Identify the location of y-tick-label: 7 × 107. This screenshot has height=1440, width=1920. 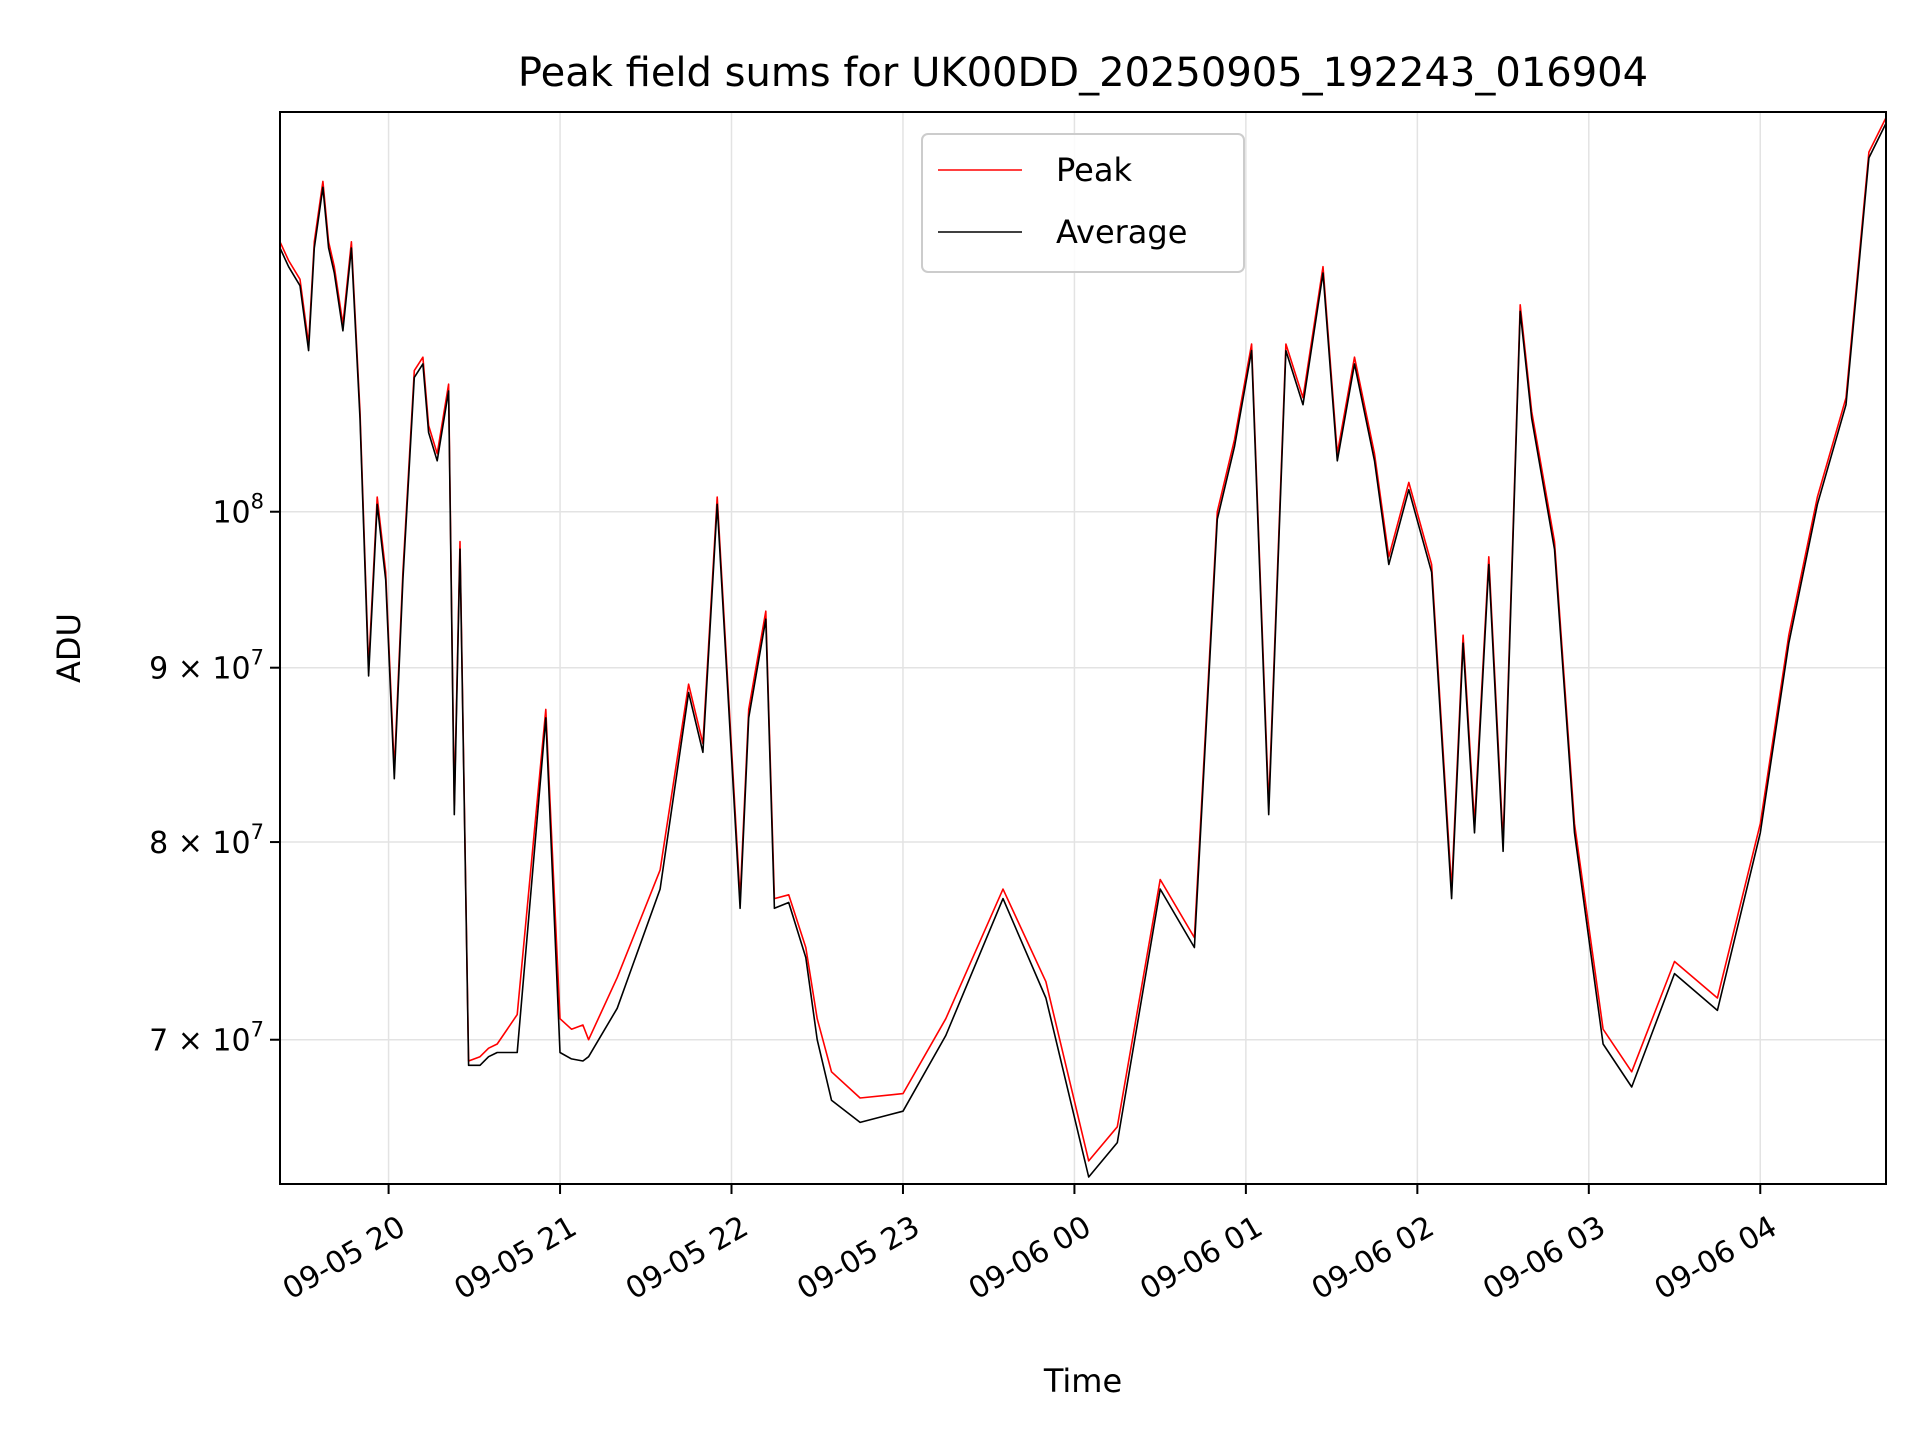
(206, 1038).